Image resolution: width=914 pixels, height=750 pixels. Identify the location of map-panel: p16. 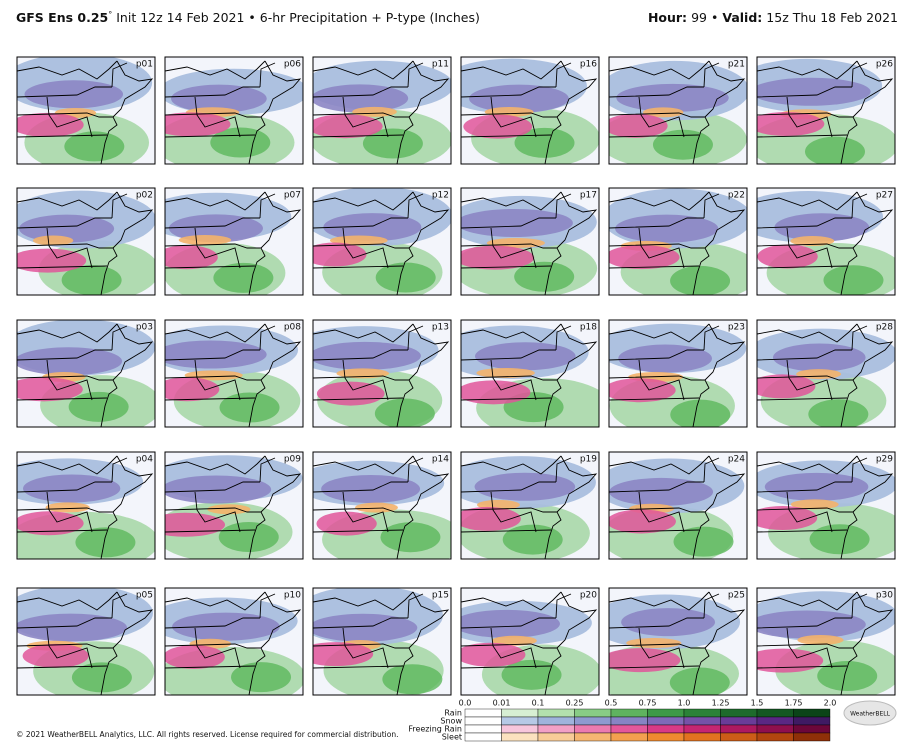
(530, 110).